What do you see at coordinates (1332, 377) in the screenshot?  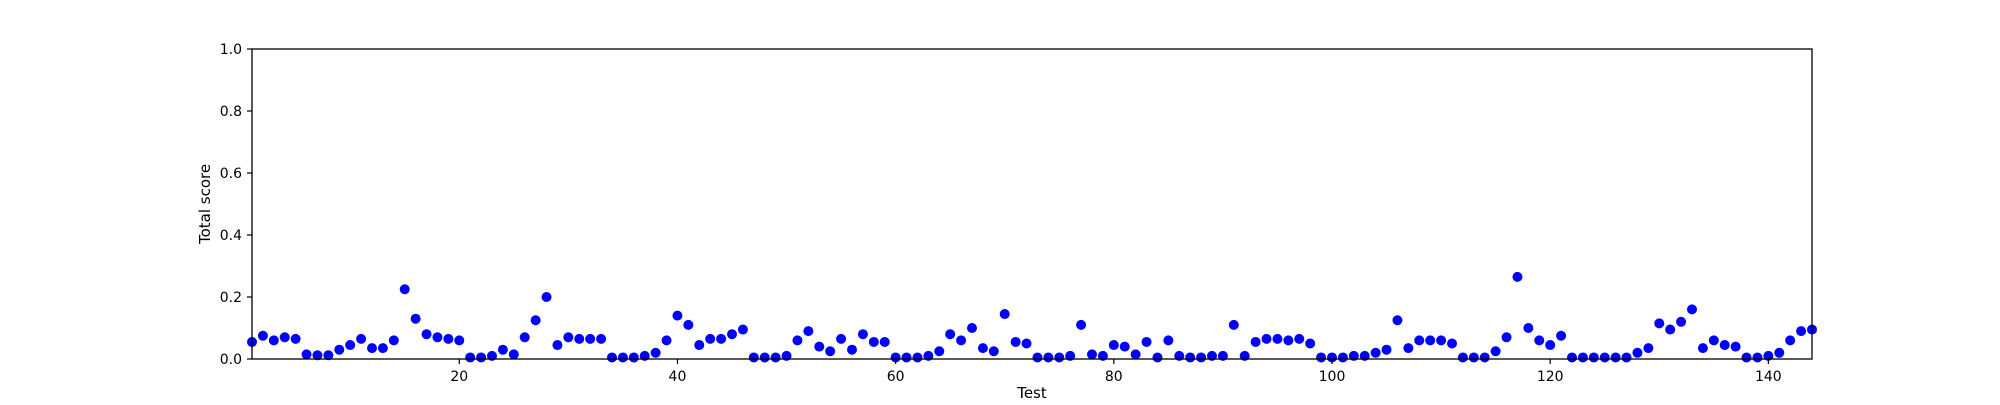 I see `x-tick-label: 100` at bounding box center [1332, 377].